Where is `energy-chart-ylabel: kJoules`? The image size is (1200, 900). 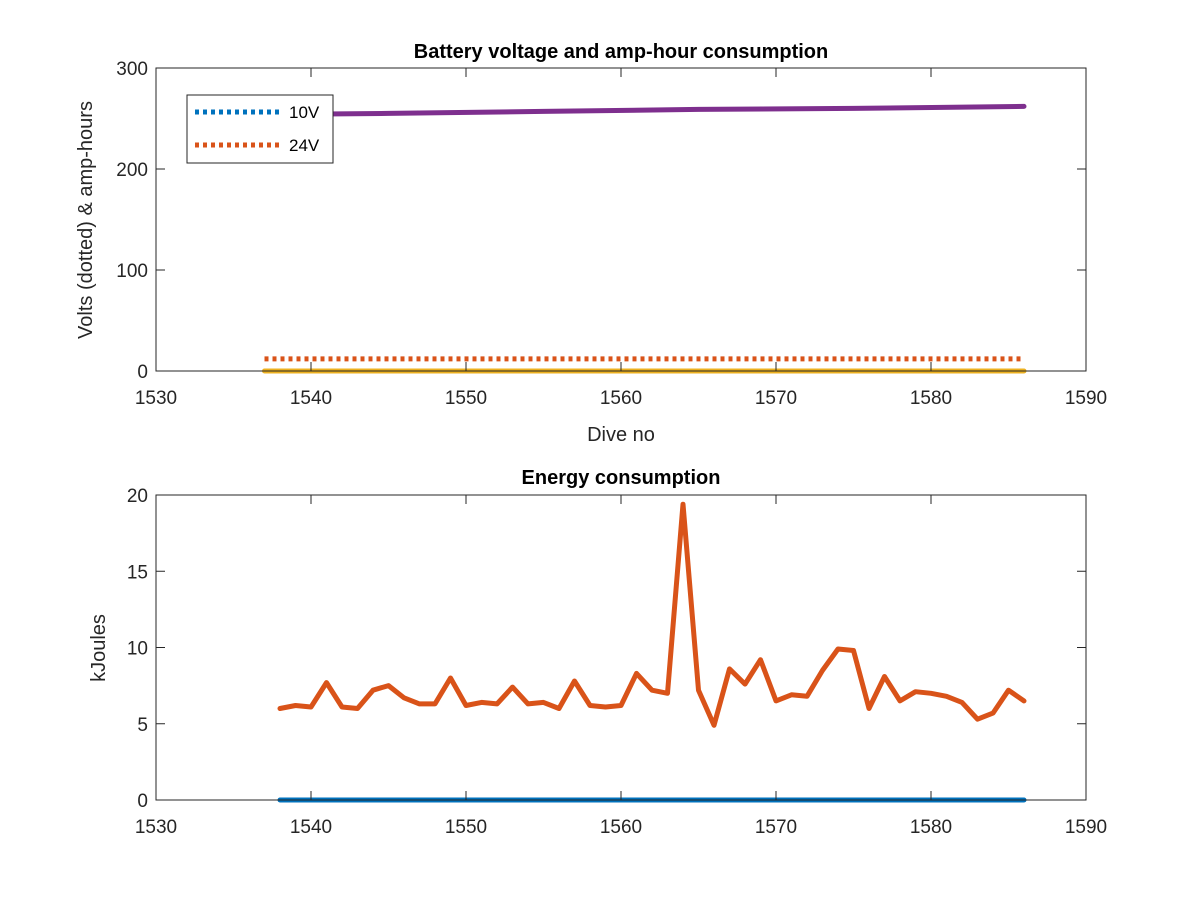
energy-chart-ylabel: kJoules is located at coordinates (99, 648).